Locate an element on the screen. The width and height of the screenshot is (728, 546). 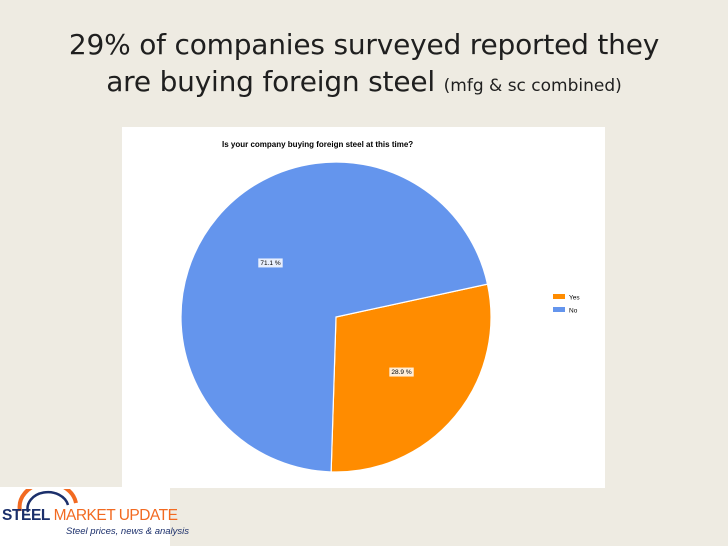
chart-title-part-3: at this time? is located at coordinates (388, 144).